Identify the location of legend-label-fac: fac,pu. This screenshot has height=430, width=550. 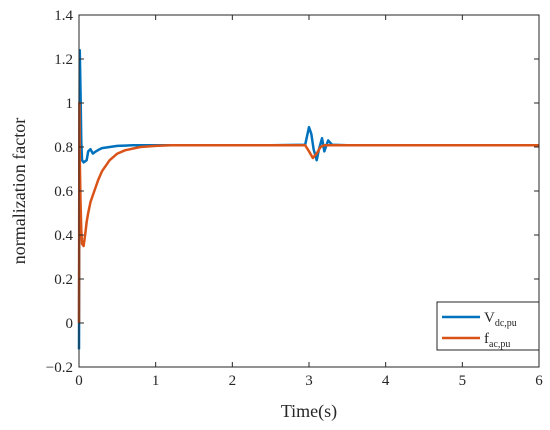
(497, 340).